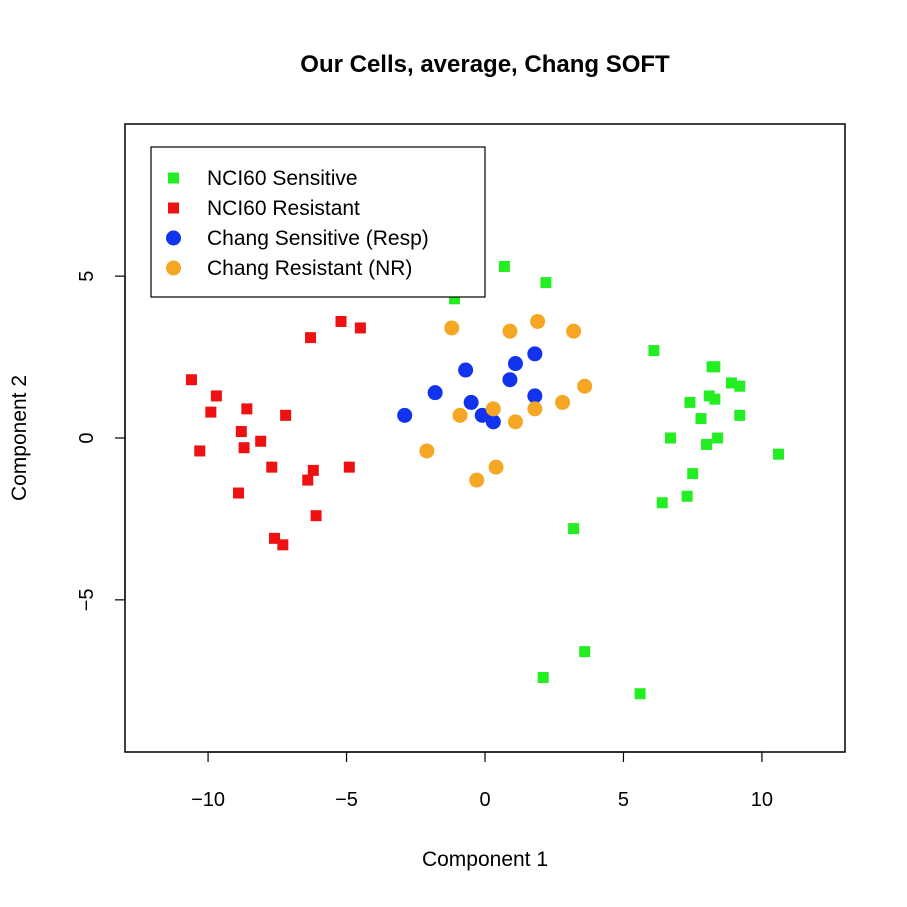 Image resolution: width=907 pixels, height=907 pixels. I want to click on chart-title: Our Cells, average, Chang SOFT, so click(485, 64).